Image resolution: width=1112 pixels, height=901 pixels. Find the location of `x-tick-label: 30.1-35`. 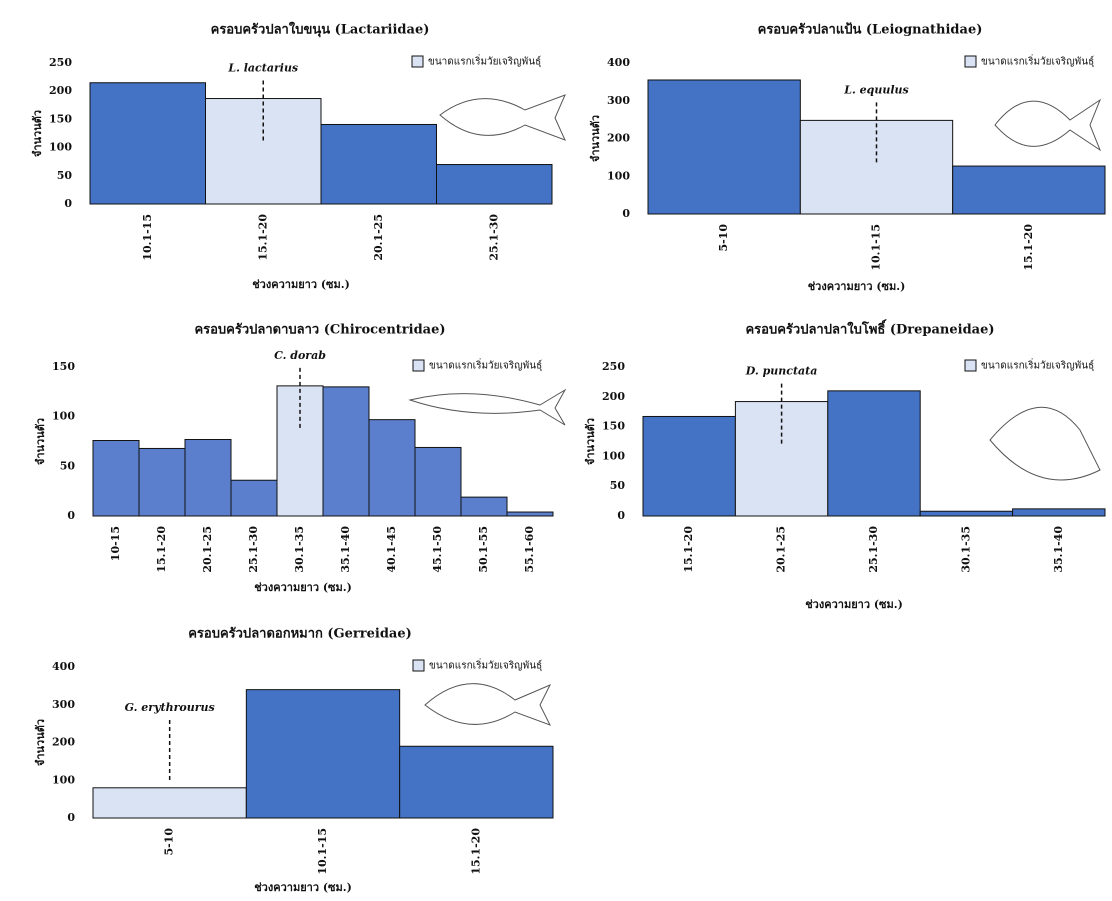

x-tick-label: 30.1-35 is located at coordinates (965, 549).